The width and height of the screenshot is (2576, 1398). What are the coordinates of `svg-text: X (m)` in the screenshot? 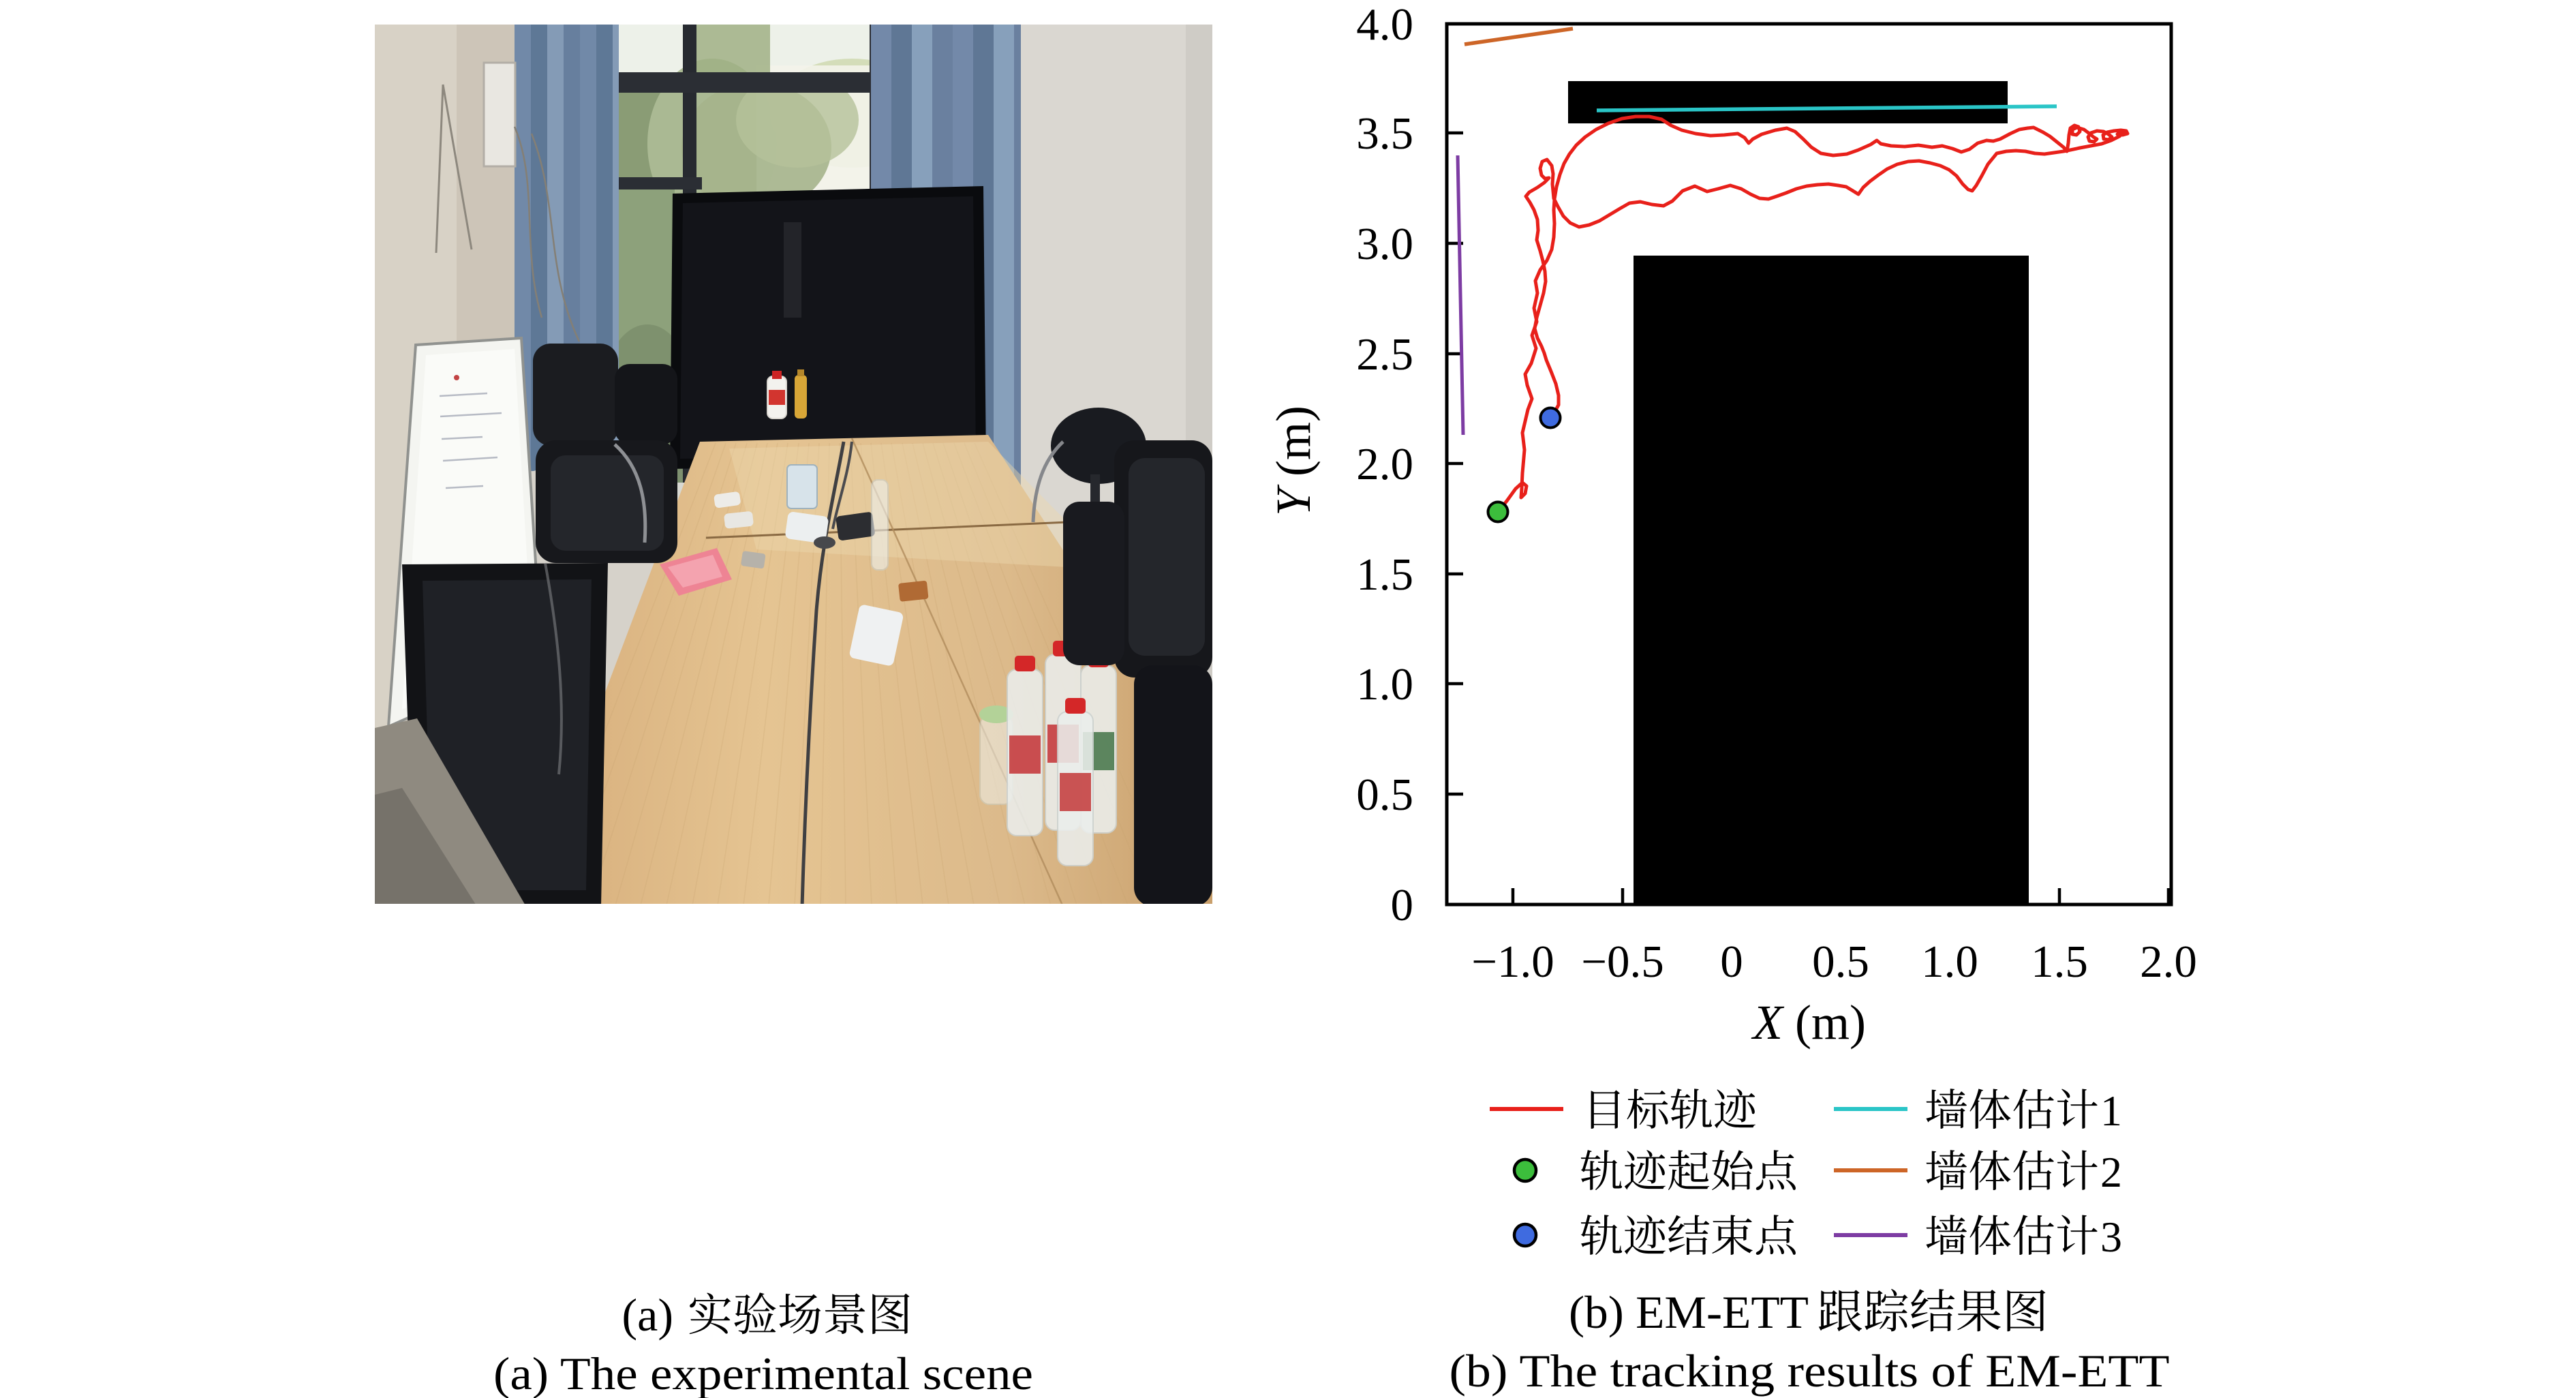 It's located at (1808, 1022).